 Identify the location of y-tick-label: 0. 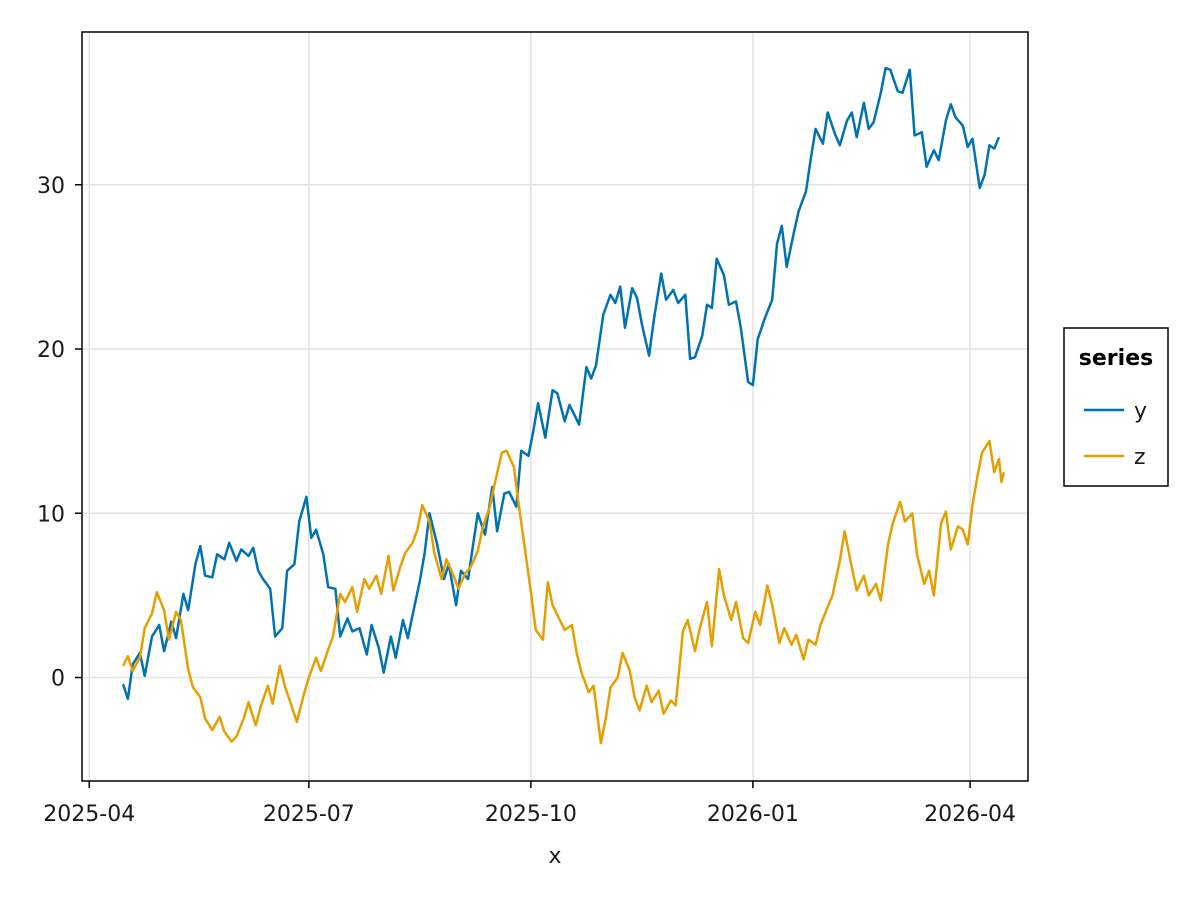
(58, 679).